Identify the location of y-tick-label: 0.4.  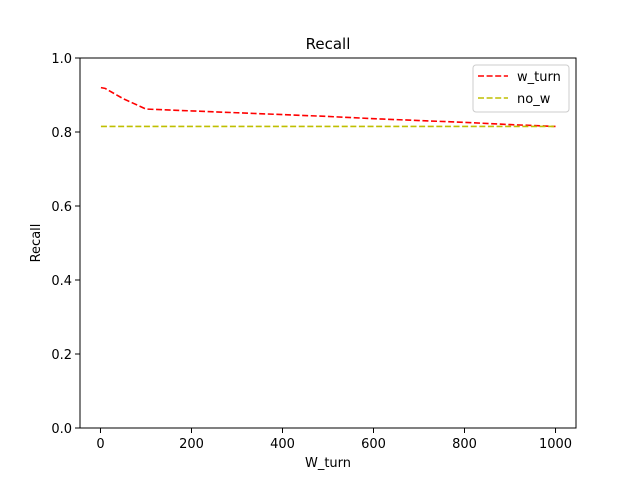
(61, 281).